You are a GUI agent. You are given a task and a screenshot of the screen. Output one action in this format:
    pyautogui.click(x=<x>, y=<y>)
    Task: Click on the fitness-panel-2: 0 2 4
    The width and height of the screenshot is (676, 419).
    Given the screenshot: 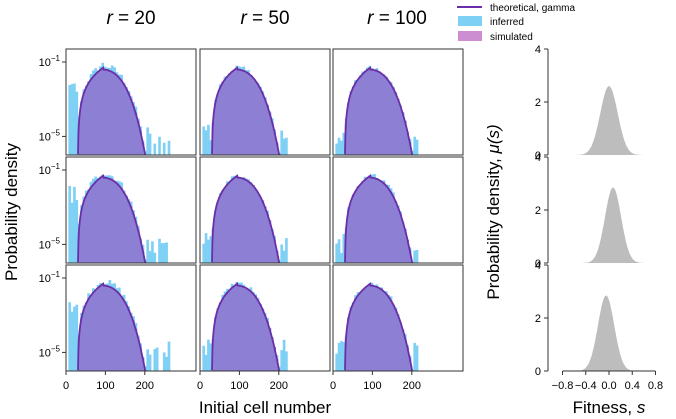 What is the action you would take?
    pyautogui.click(x=602, y=211)
    